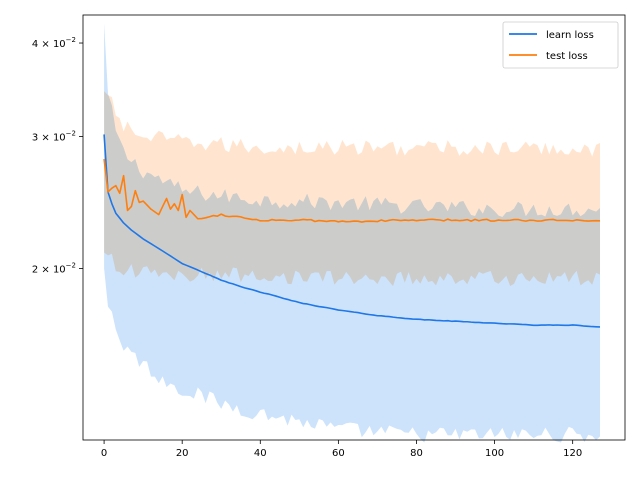 The height and width of the screenshot is (480, 640). Describe the element at coordinates (494, 453) in the screenshot. I see `x-tick-label: 100` at that location.